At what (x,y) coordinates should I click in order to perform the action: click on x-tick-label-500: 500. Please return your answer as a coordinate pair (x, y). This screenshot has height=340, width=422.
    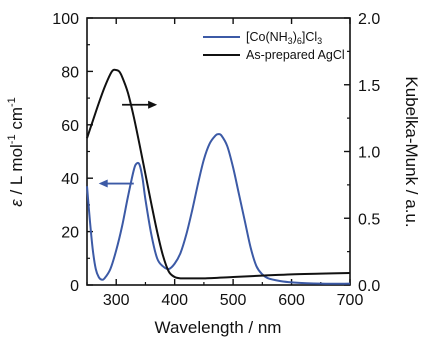
    Looking at the image, I should click on (233, 300).